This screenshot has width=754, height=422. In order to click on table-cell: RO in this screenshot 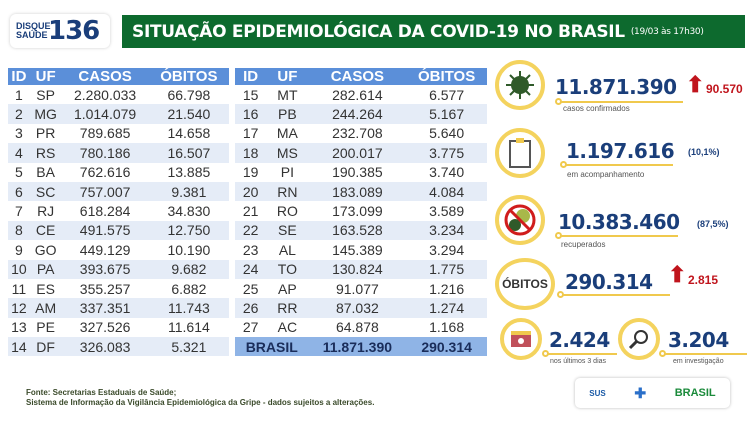, I will do `click(287, 211)`.